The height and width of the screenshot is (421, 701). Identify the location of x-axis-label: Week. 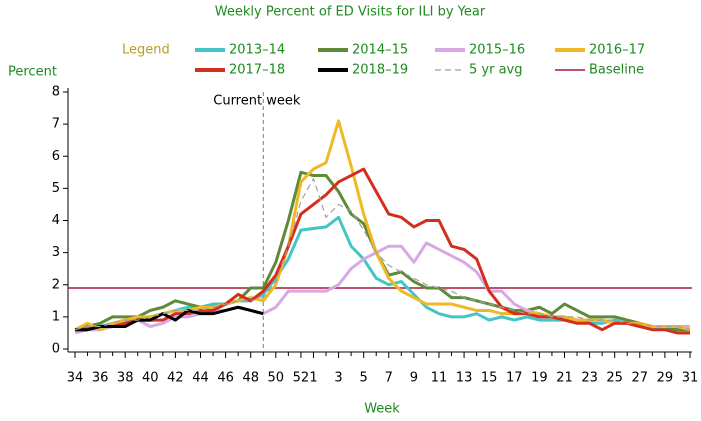
(382, 409).